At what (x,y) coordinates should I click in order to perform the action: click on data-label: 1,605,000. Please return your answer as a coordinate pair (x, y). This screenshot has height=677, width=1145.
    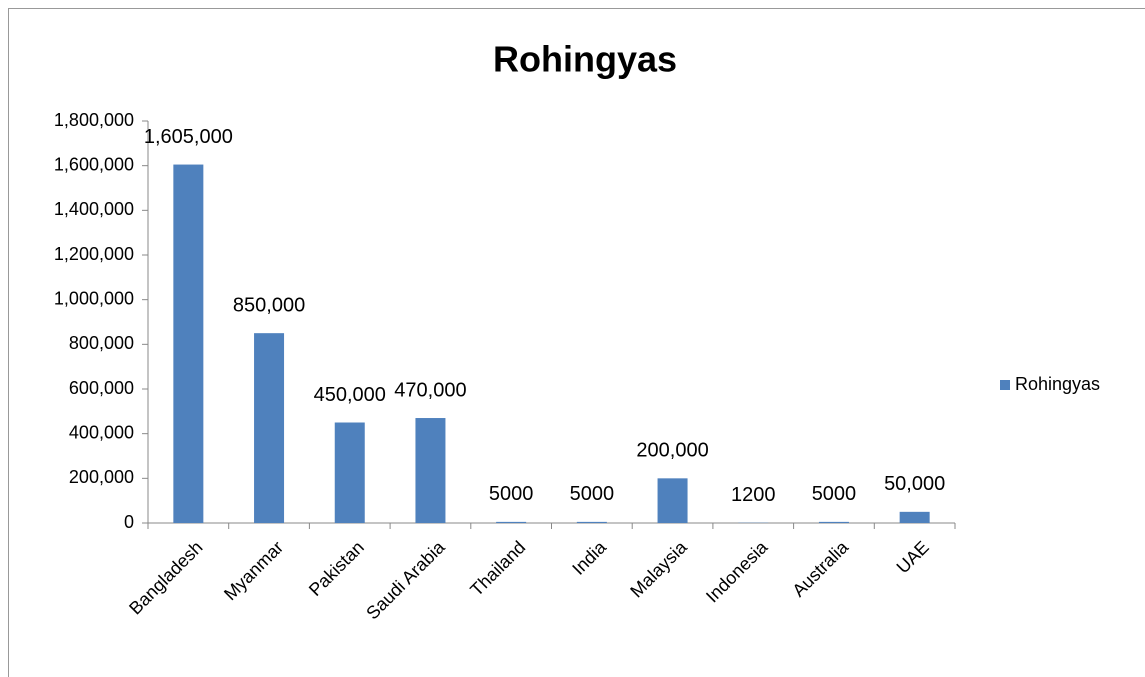
    Looking at the image, I should click on (188, 137).